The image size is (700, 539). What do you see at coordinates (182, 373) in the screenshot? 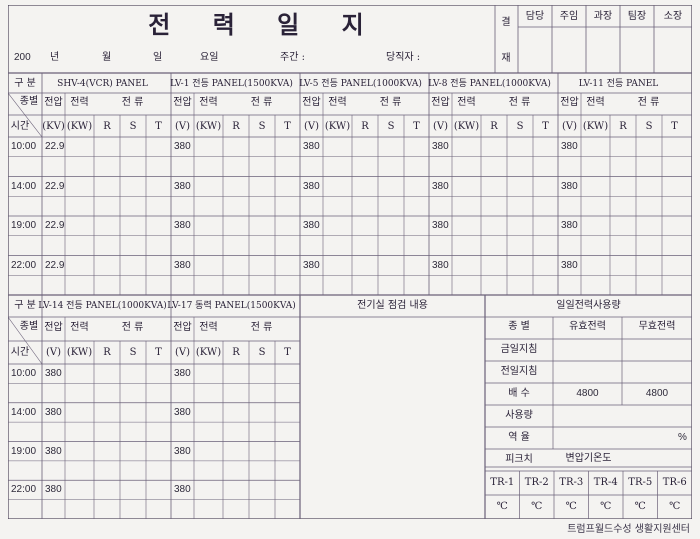
I see `bottom-panel-2-voltage-1: 380` at bounding box center [182, 373].